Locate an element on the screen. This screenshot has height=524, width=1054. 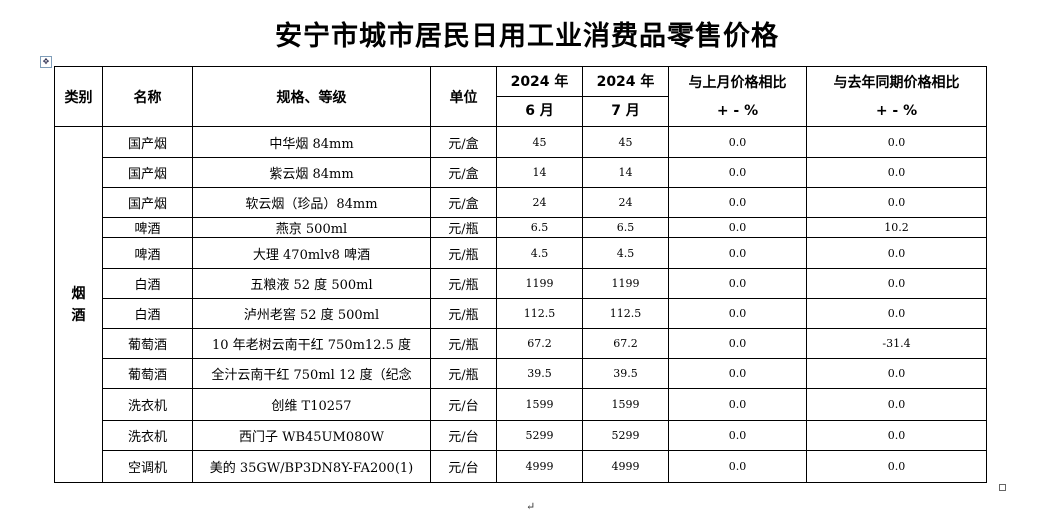
june-price-cell: 14 is located at coordinates (539, 172).